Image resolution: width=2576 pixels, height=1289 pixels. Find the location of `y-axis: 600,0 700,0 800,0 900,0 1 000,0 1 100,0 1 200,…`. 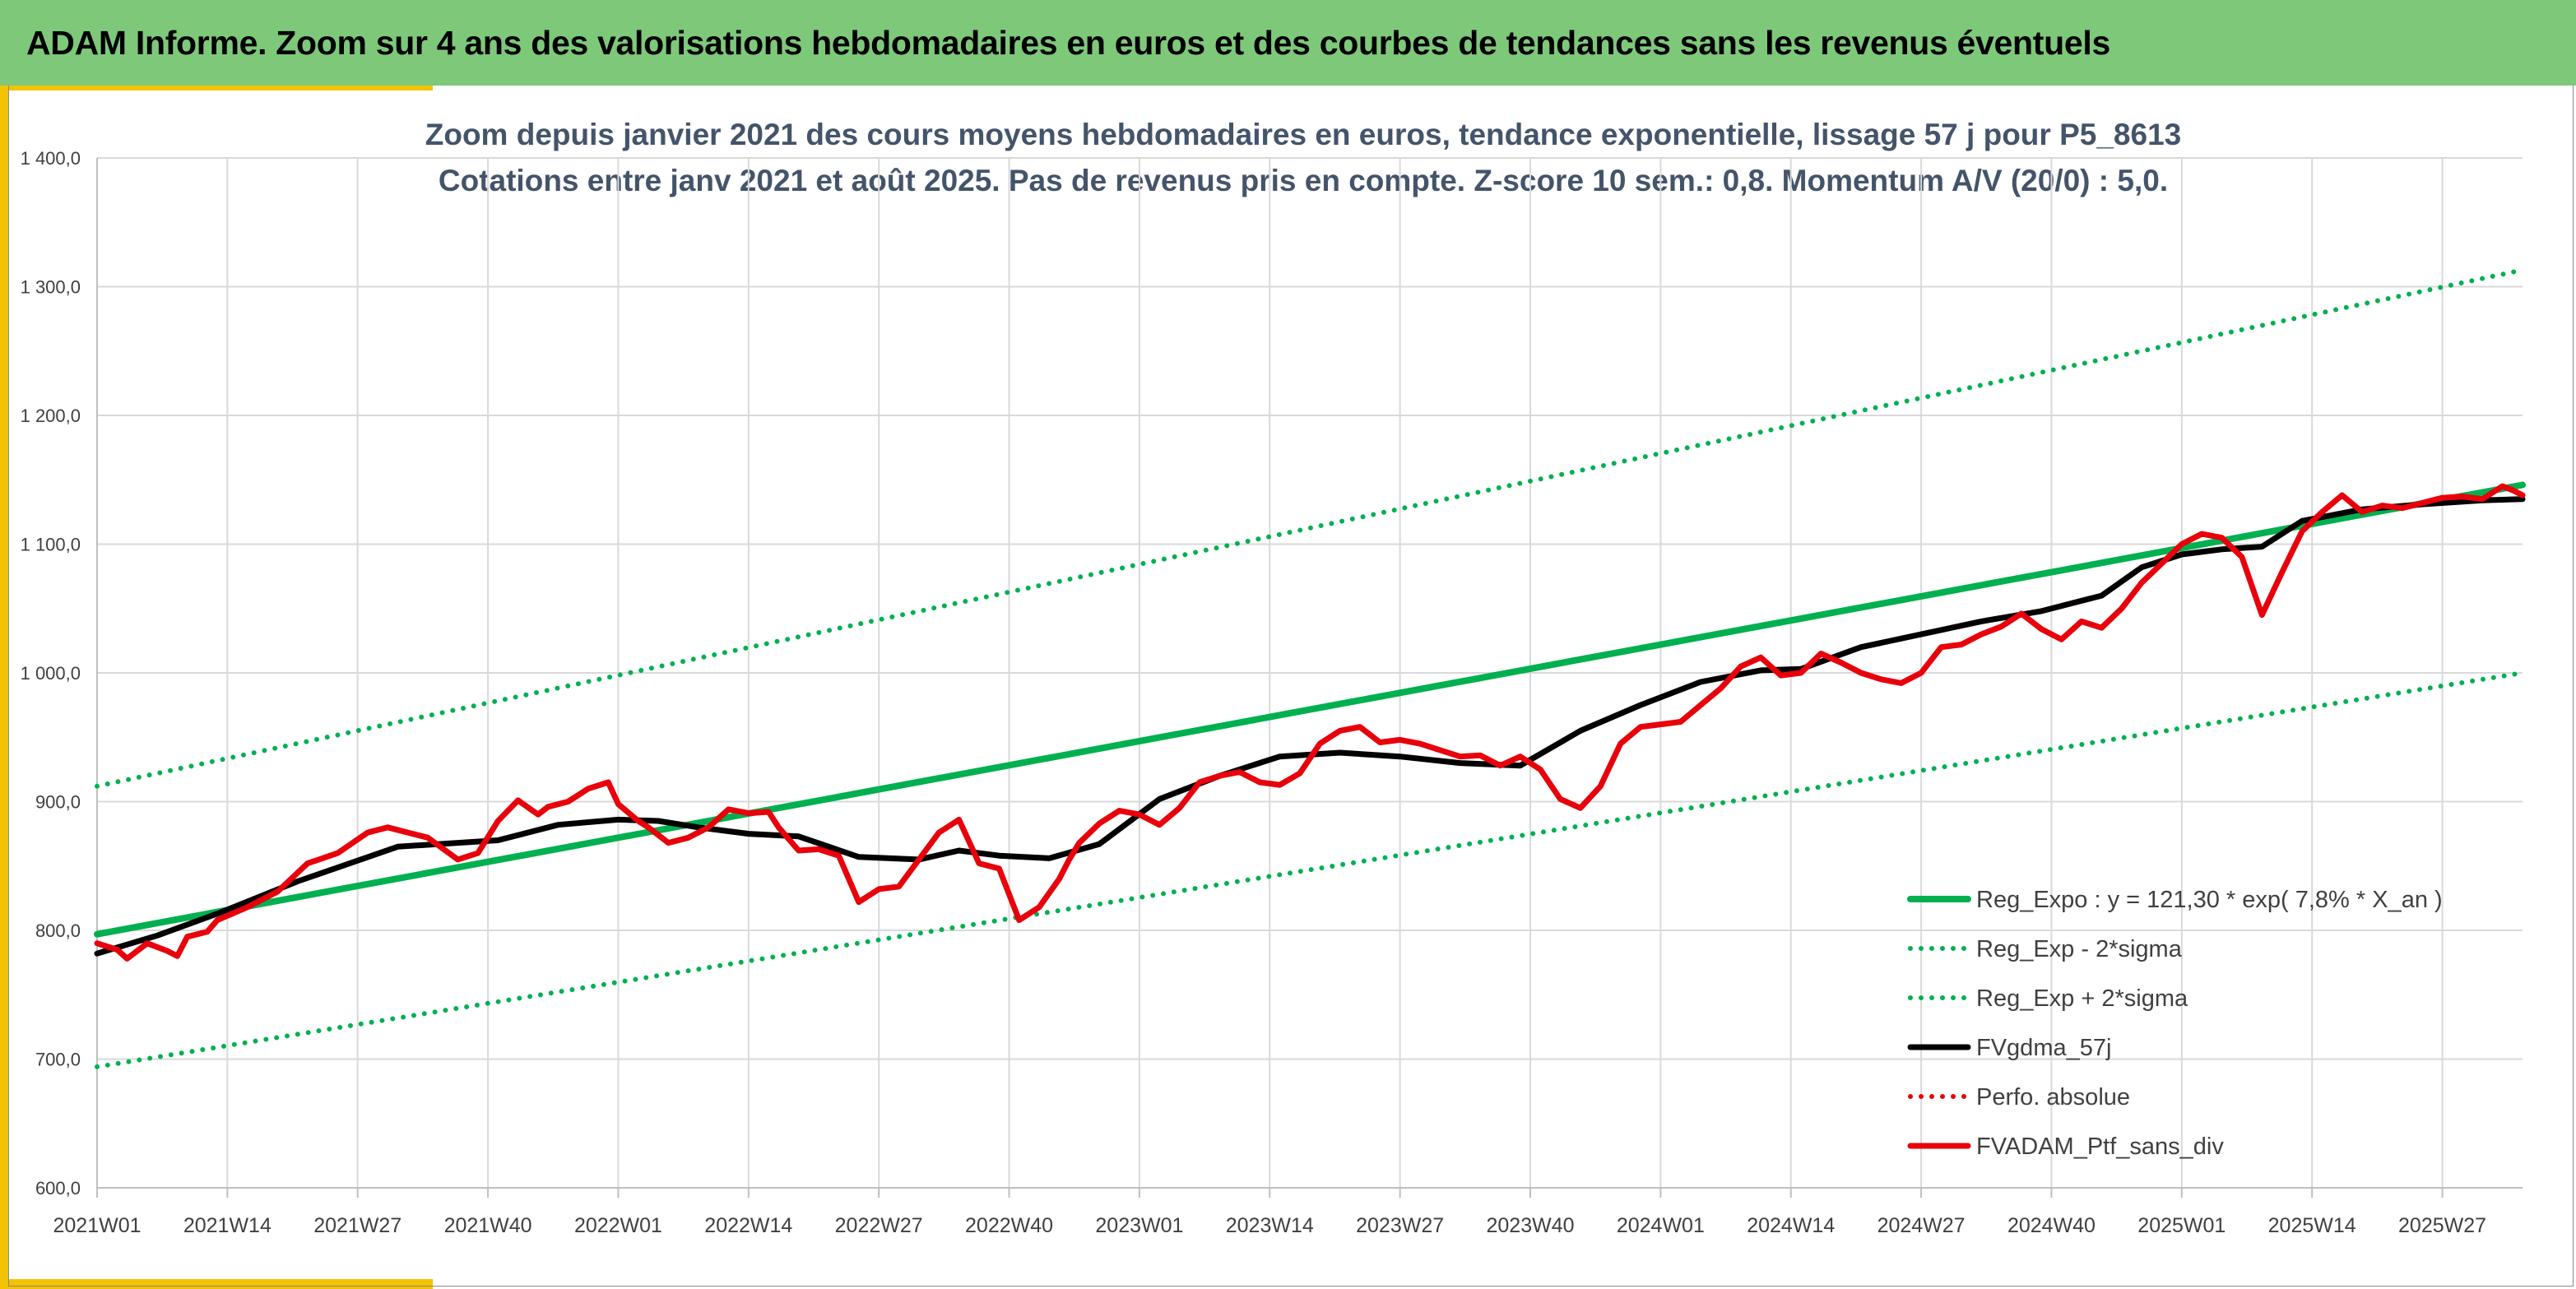

y-axis: 600,0 700,0 800,0 900,0 1 000,0 1 100,0 1 200,… is located at coordinates (60, 673).